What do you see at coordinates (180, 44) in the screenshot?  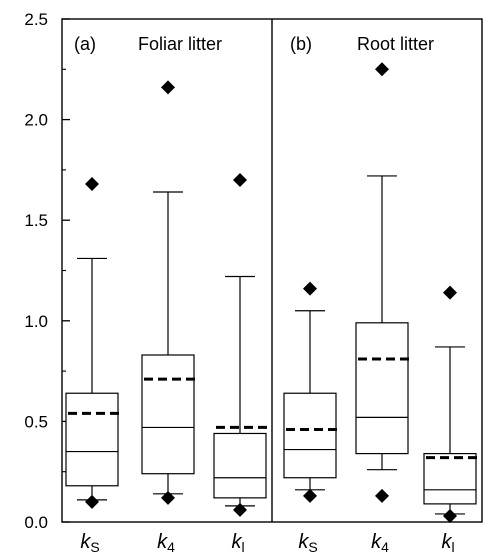 I see `panel-title: Foliar litter` at bounding box center [180, 44].